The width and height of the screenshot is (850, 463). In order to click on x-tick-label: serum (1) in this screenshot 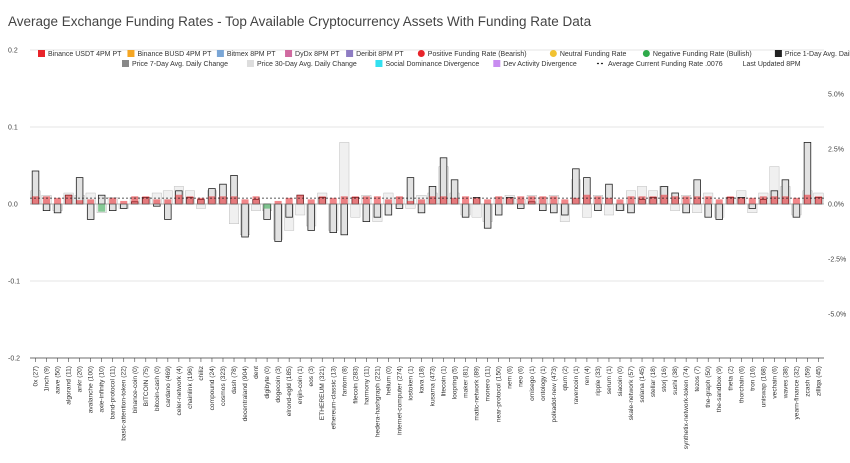, I will do `click(609, 380)`.